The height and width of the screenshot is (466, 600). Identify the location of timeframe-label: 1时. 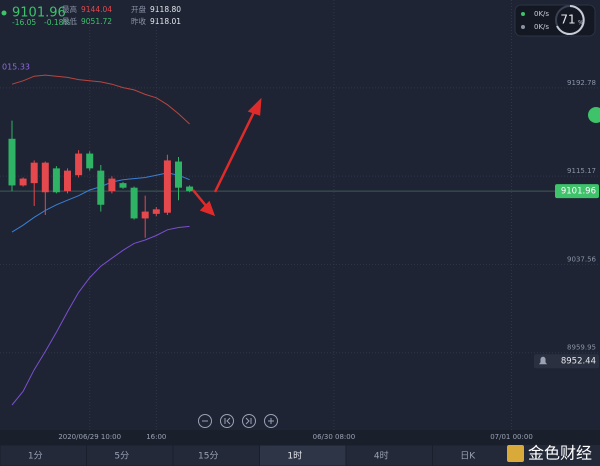
(294, 456).